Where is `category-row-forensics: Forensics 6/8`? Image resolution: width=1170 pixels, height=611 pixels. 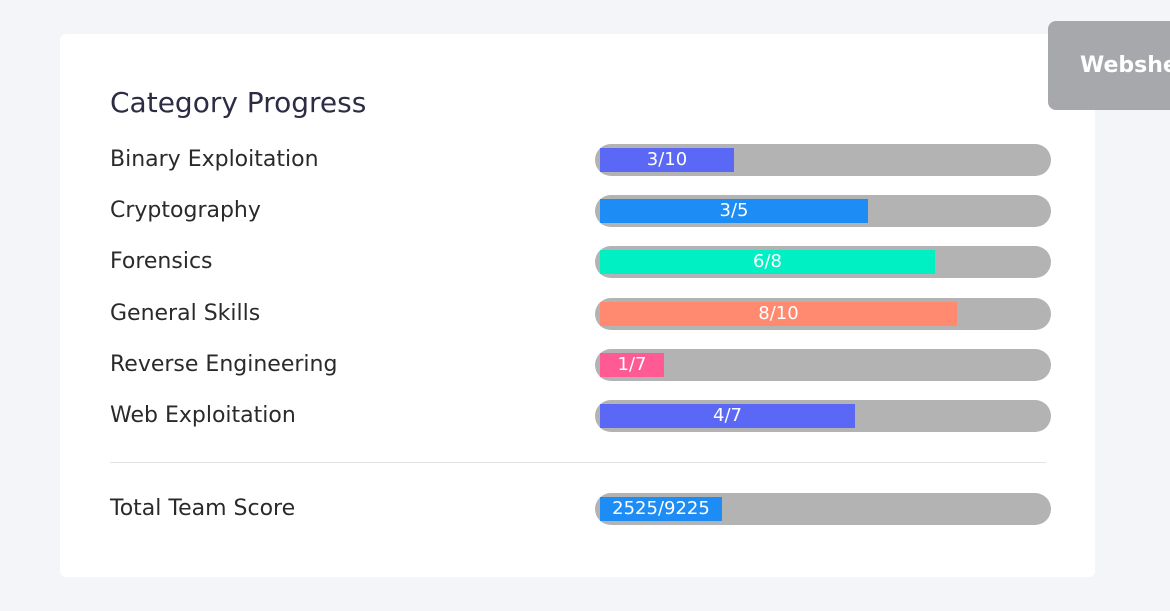 category-row-forensics: Forensics 6/8 is located at coordinates (580, 262).